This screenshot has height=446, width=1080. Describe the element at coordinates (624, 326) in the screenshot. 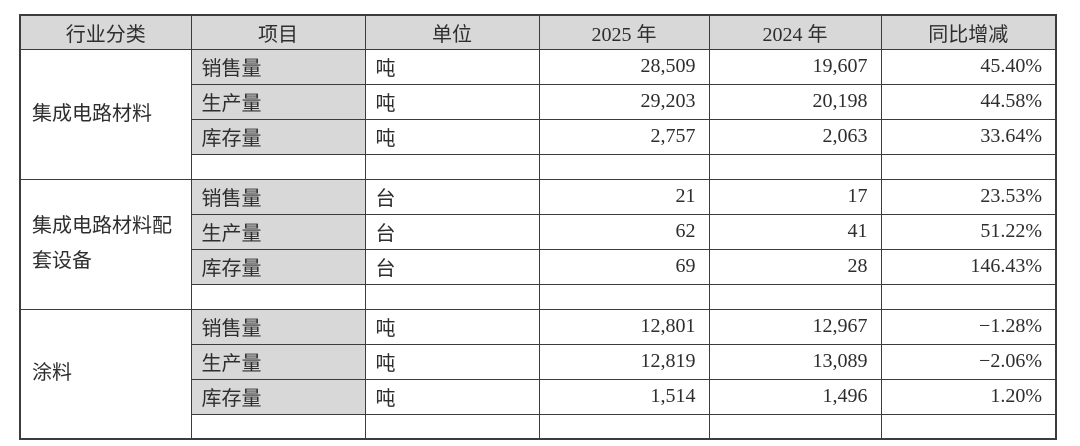

I see `value-2025-cell: 12,801` at that location.